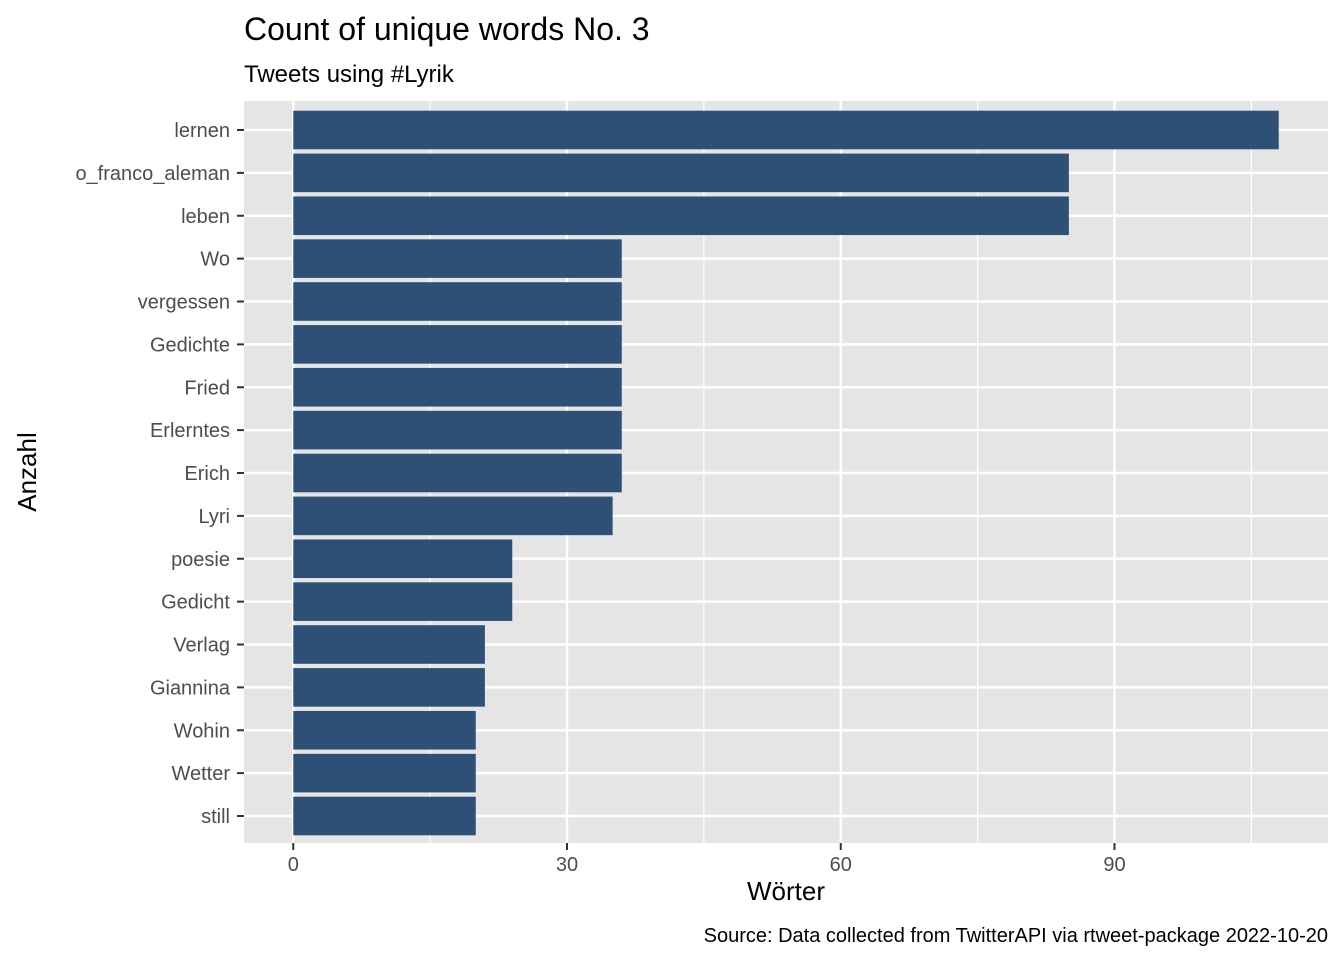 The width and height of the screenshot is (1344, 960). Describe the element at coordinates (349, 74) in the screenshot. I see `chart-subtitle: Tweets using #Lyrik` at that location.